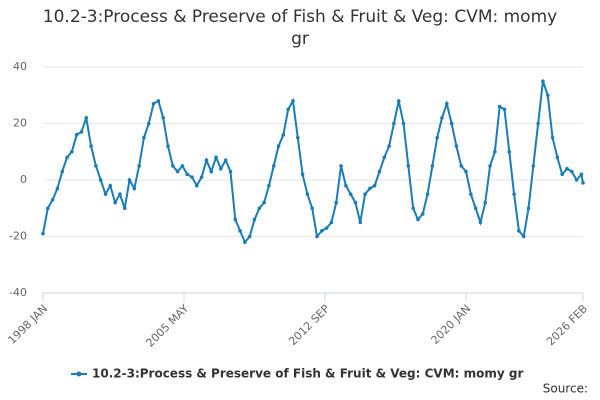 This screenshot has width=600, height=400. I want to click on y-tick-label: 40, so click(20, 66).